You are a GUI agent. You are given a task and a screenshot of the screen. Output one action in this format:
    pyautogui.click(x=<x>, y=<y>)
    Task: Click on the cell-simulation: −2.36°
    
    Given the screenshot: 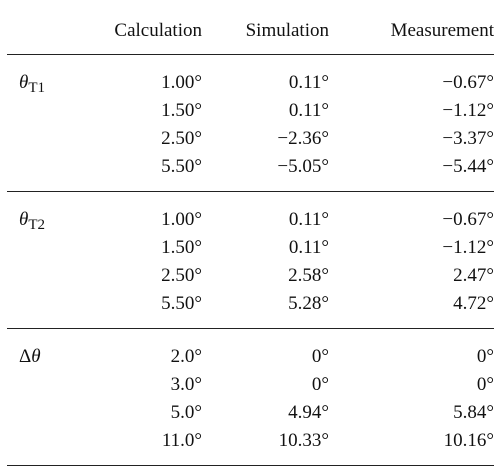 What is the action you would take?
    pyautogui.click(x=303, y=138)
    